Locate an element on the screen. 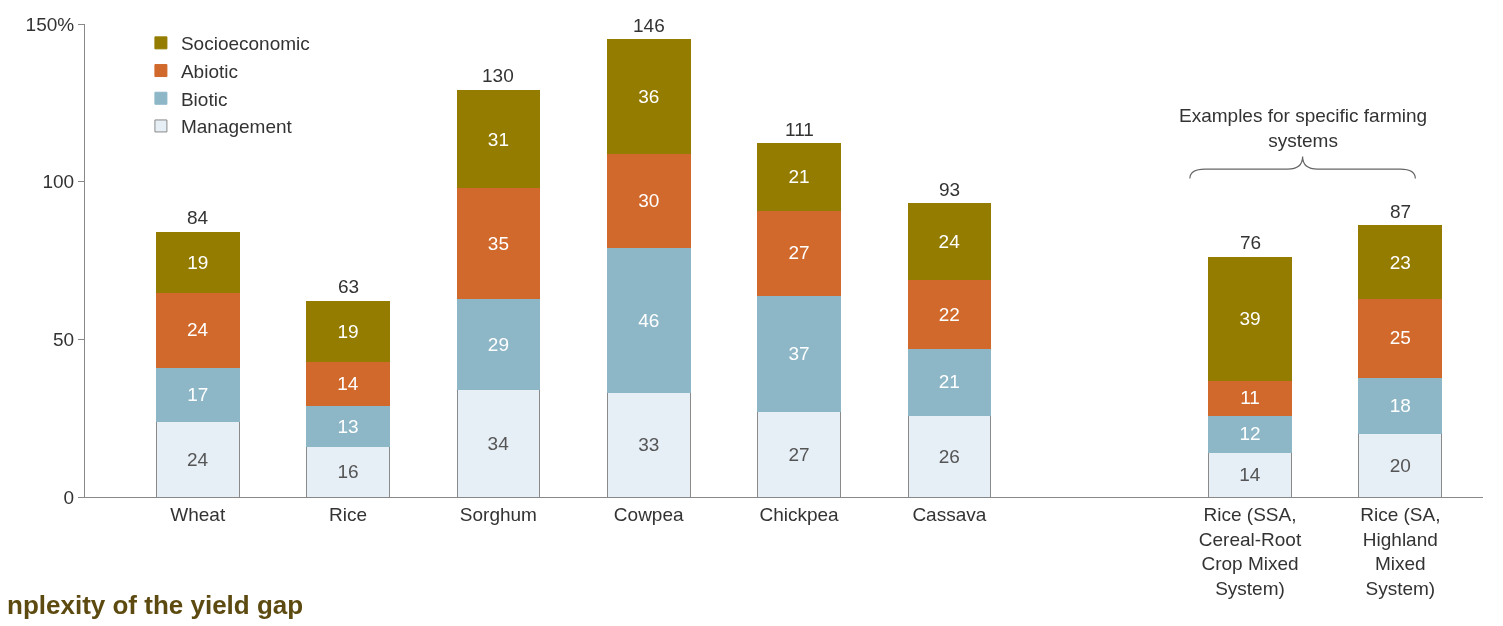  y-tick-label: 50 is located at coordinates (64, 339).